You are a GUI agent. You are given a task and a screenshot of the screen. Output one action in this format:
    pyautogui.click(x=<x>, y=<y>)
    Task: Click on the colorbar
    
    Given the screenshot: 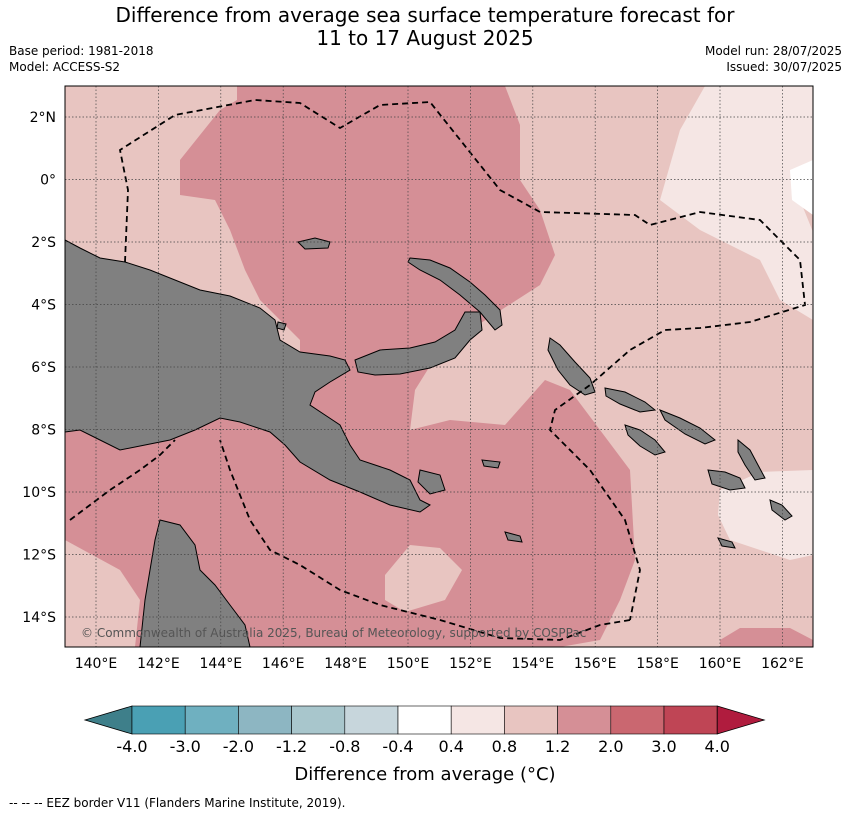 What is the action you would take?
    pyautogui.click(x=424, y=720)
    